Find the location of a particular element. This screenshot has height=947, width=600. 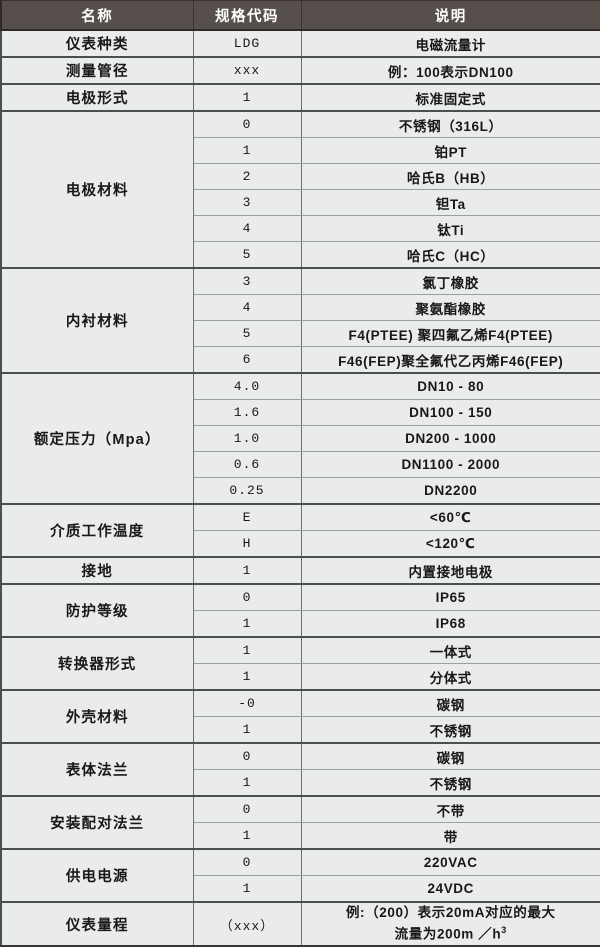

description-cell: 内置接地电极 is located at coordinates (450, 570).